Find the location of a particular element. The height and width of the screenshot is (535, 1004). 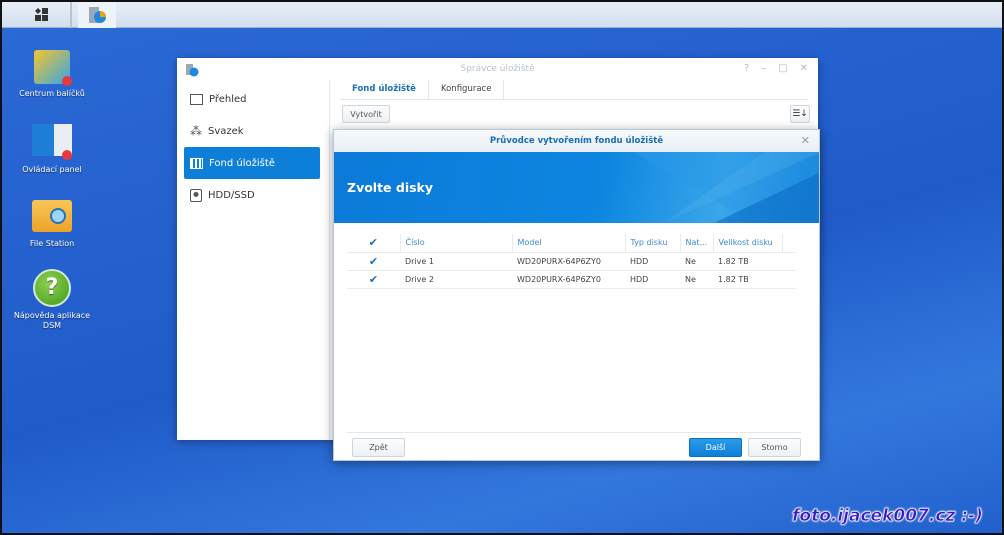

sidebar-item-label: Fond úložiště is located at coordinates (242, 163).